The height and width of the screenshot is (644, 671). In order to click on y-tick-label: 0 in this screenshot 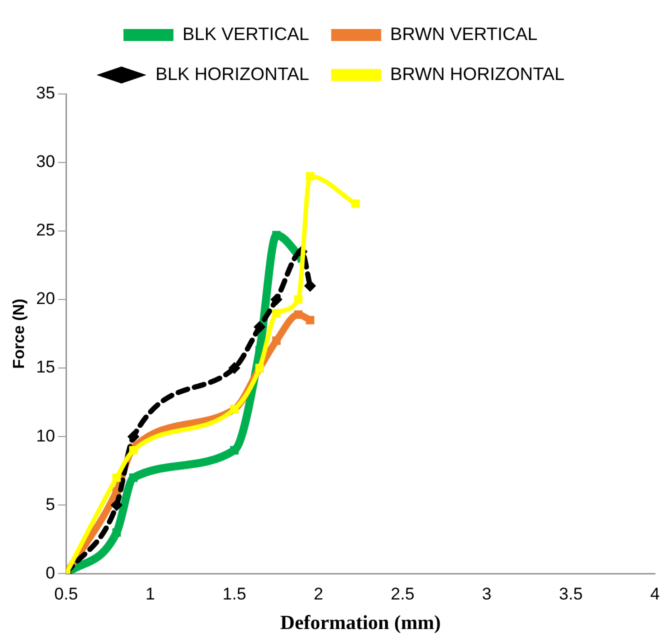, I will do `click(51, 572)`.